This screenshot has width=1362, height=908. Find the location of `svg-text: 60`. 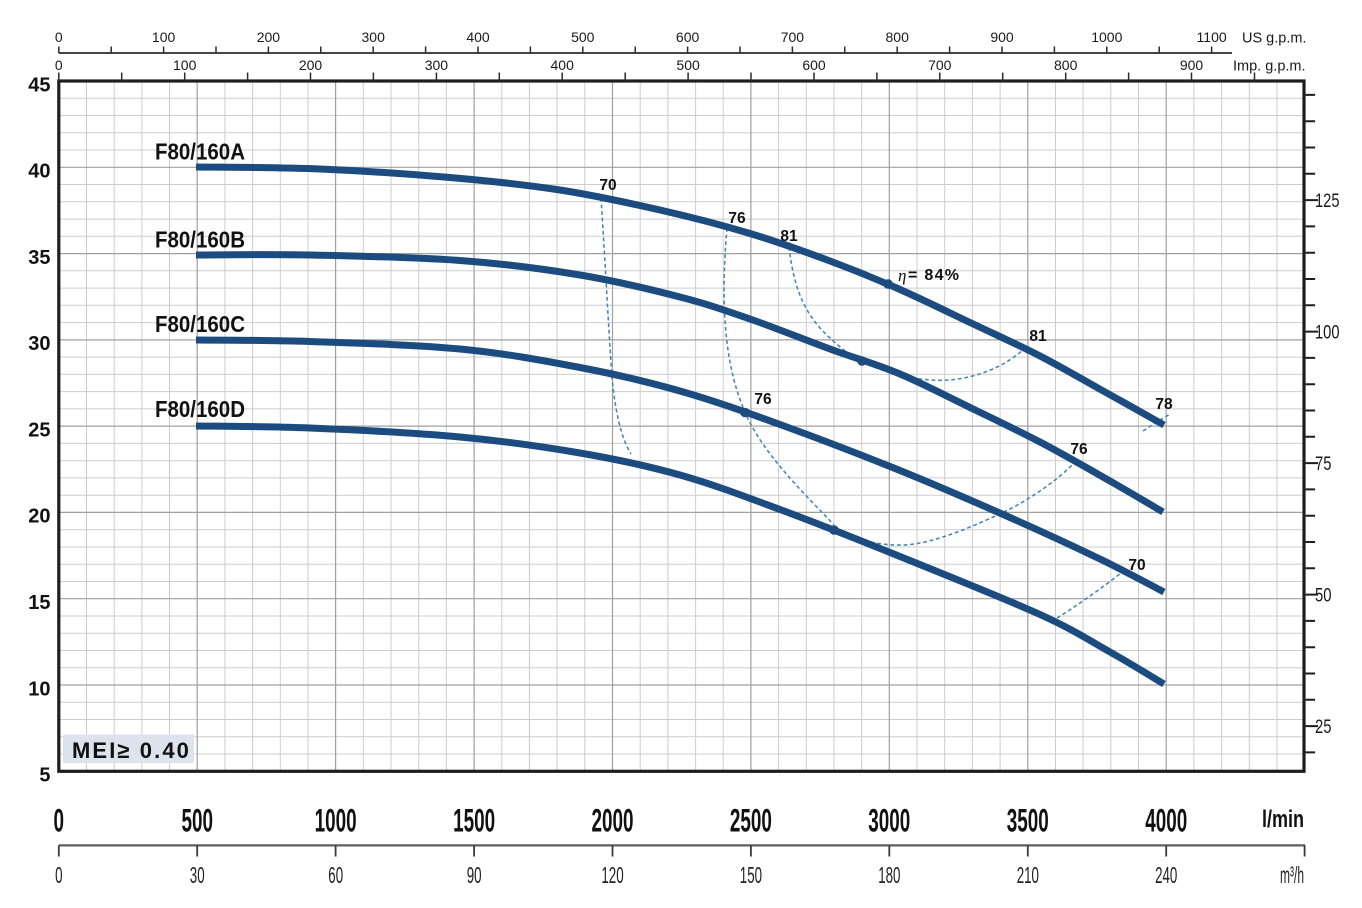

svg-text: 60 is located at coordinates (335, 875).